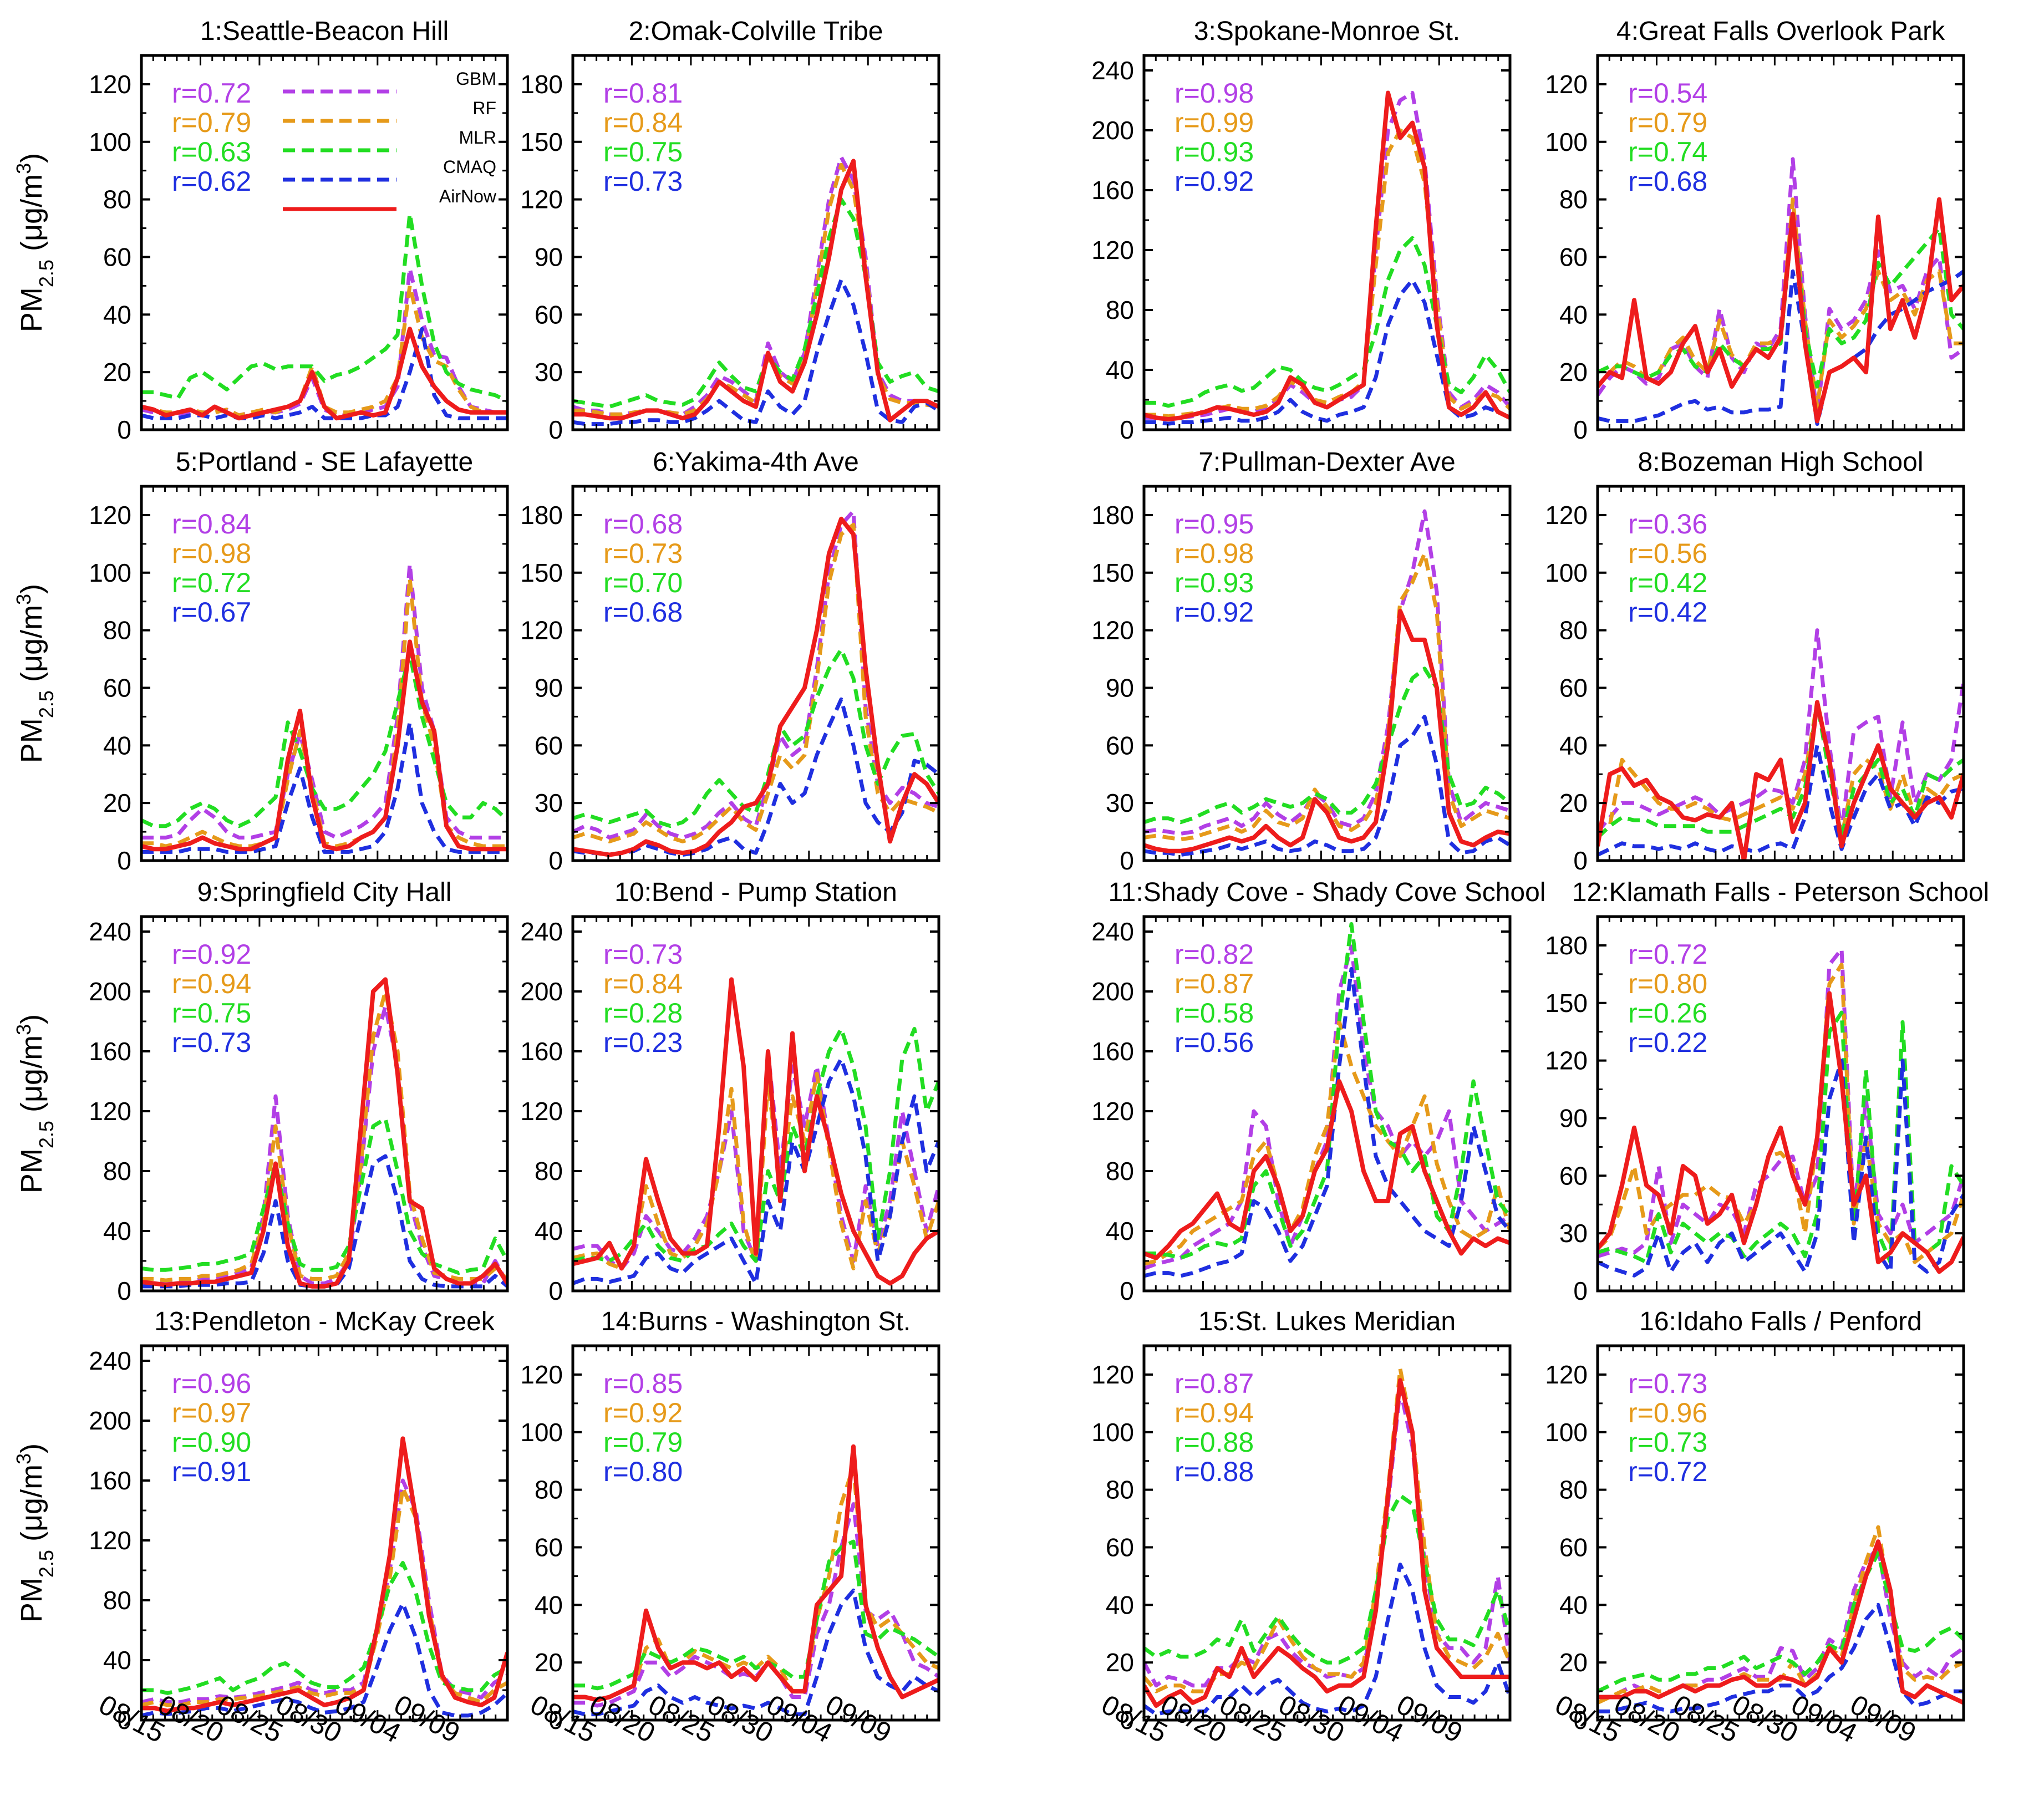  I want to click on r-label-rf: r=0.73, so click(643, 553).